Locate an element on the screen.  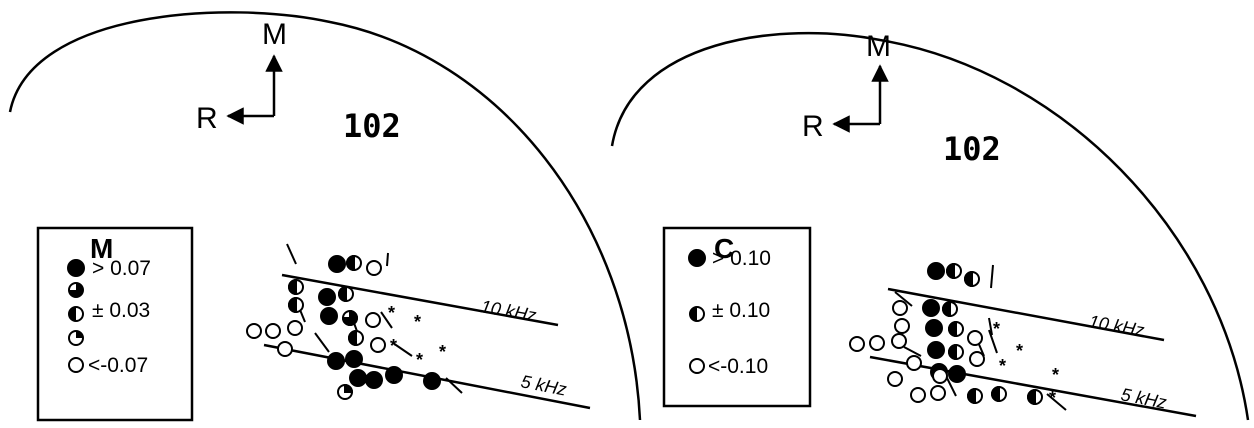
legend-box: C > 0.10 ± 0.10 <-0.10 is located at coordinates (737, 317).